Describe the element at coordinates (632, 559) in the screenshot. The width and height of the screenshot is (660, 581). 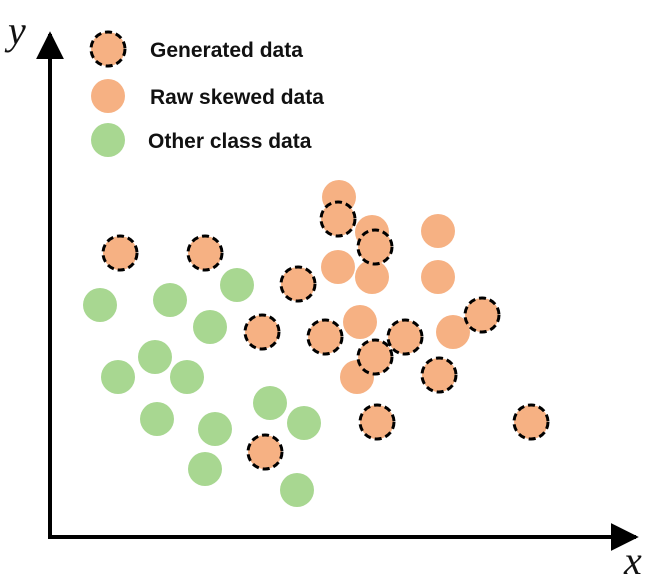
I see `x-axis-label: x` at that location.